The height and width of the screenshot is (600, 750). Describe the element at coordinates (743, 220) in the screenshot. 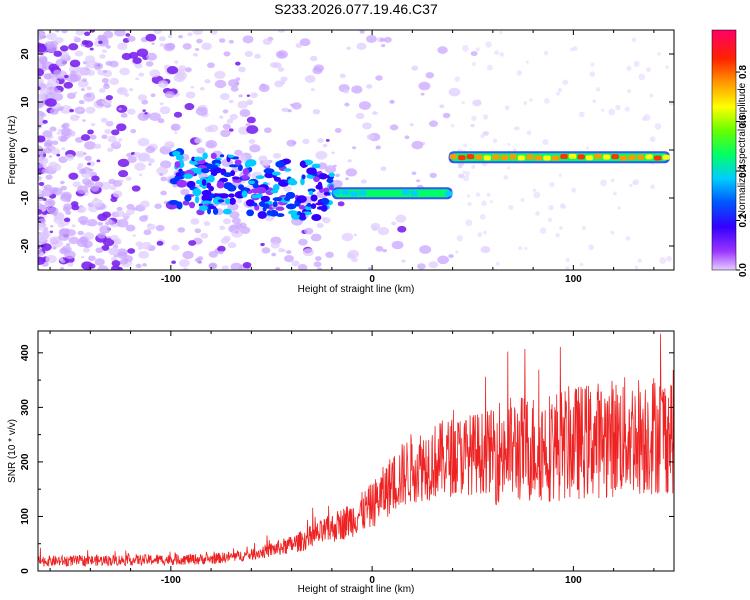

I see `colorbar-tick-label: 0.2` at that location.